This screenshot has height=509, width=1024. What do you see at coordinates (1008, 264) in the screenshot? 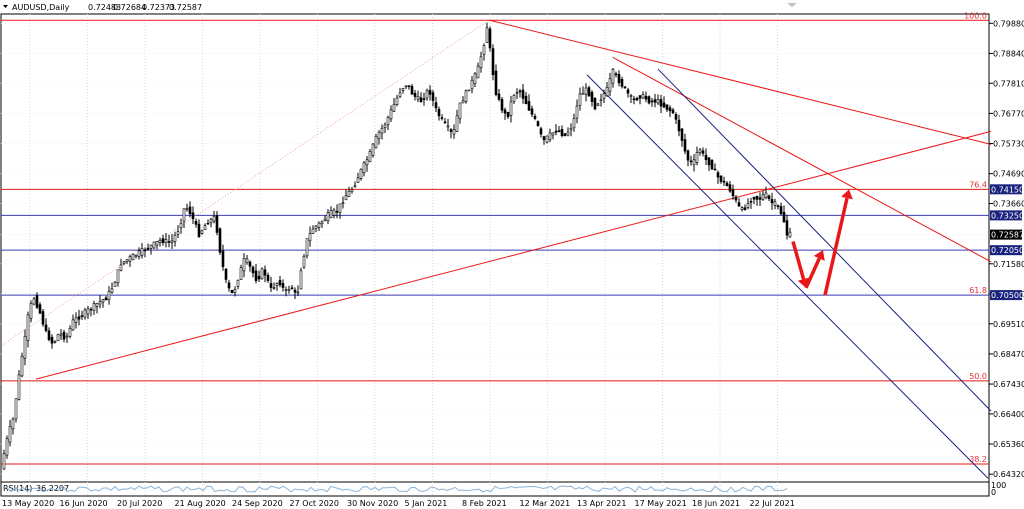
I see `y-tick-label: 0.71580` at bounding box center [1008, 264].